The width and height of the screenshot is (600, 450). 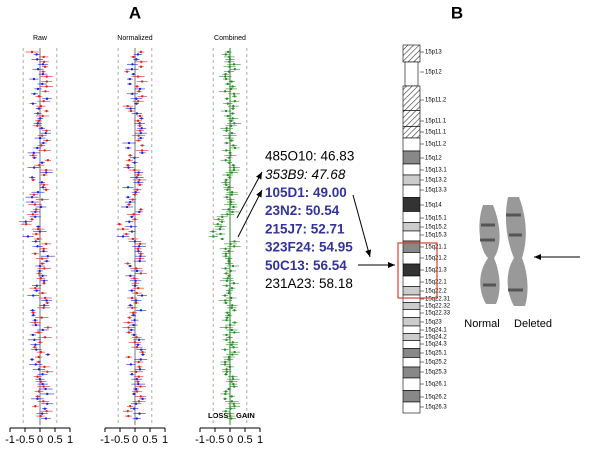 What do you see at coordinates (249, 195) in the screenshot?
I see `arrow` at bounding box center [249, 195].